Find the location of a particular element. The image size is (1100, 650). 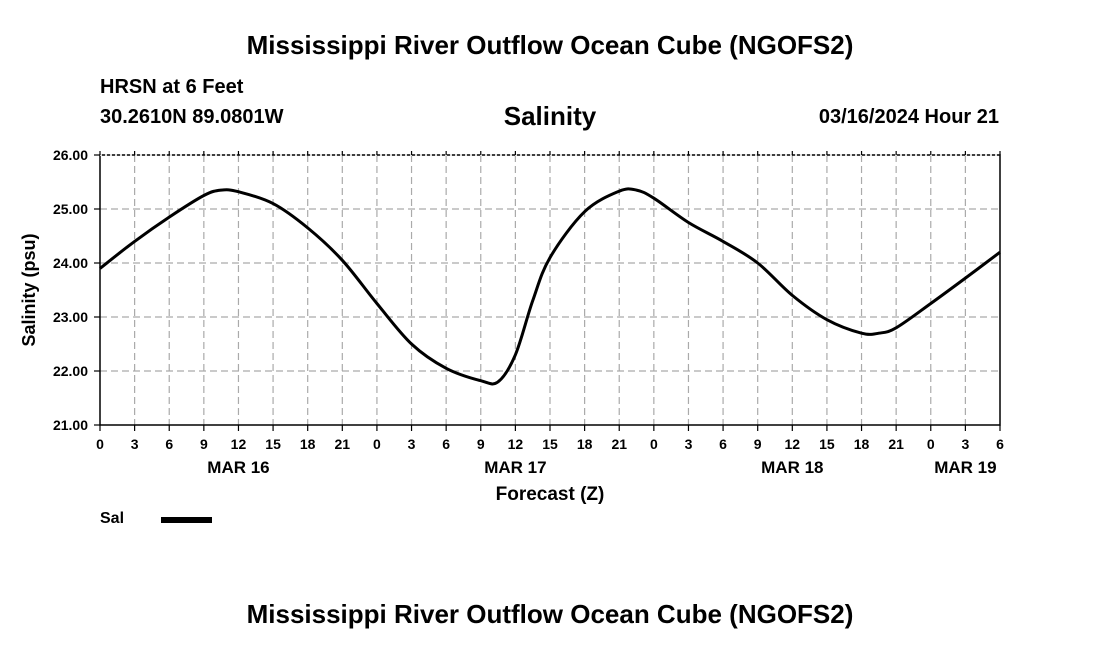

y-tick-label: 26.00 is located at coordinates (70, 155).